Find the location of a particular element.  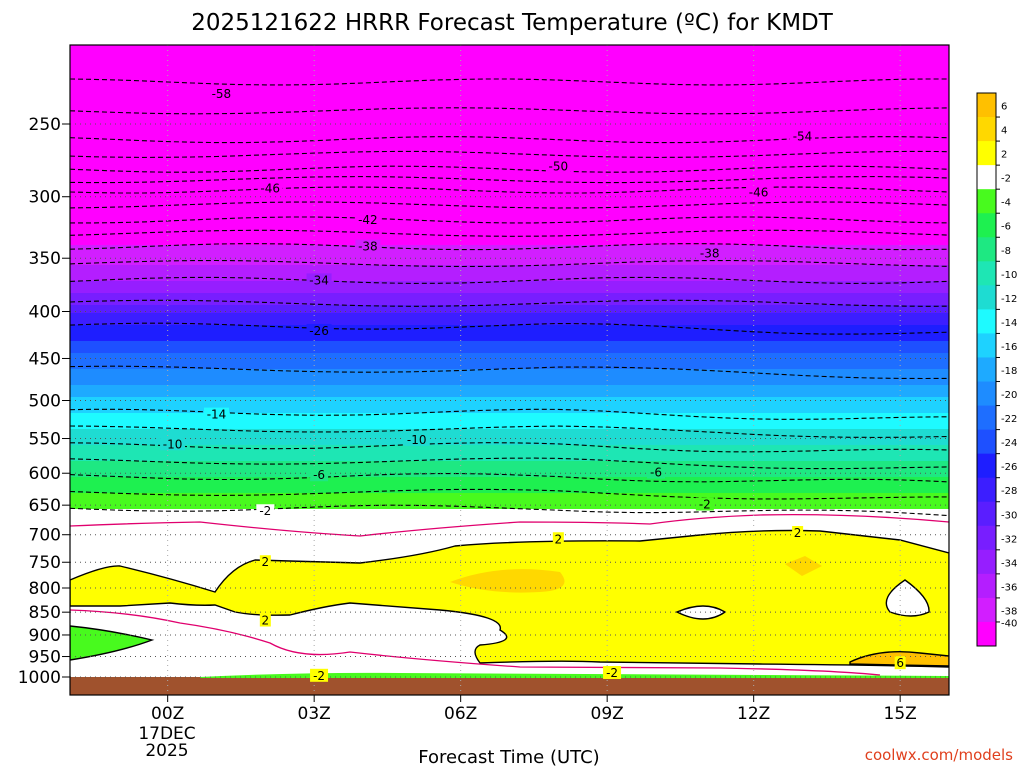

colorbar-label: -16 is located at coordinates (1009, 347).